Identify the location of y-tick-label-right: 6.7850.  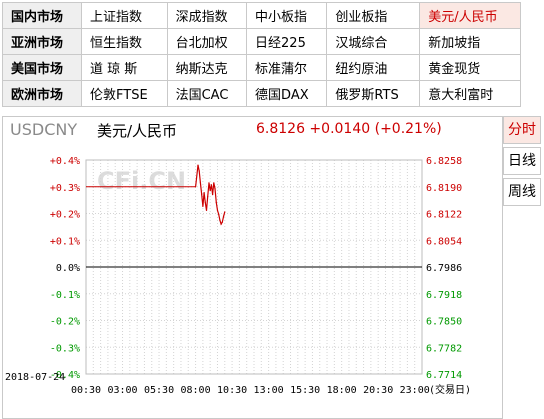
(444, 322).